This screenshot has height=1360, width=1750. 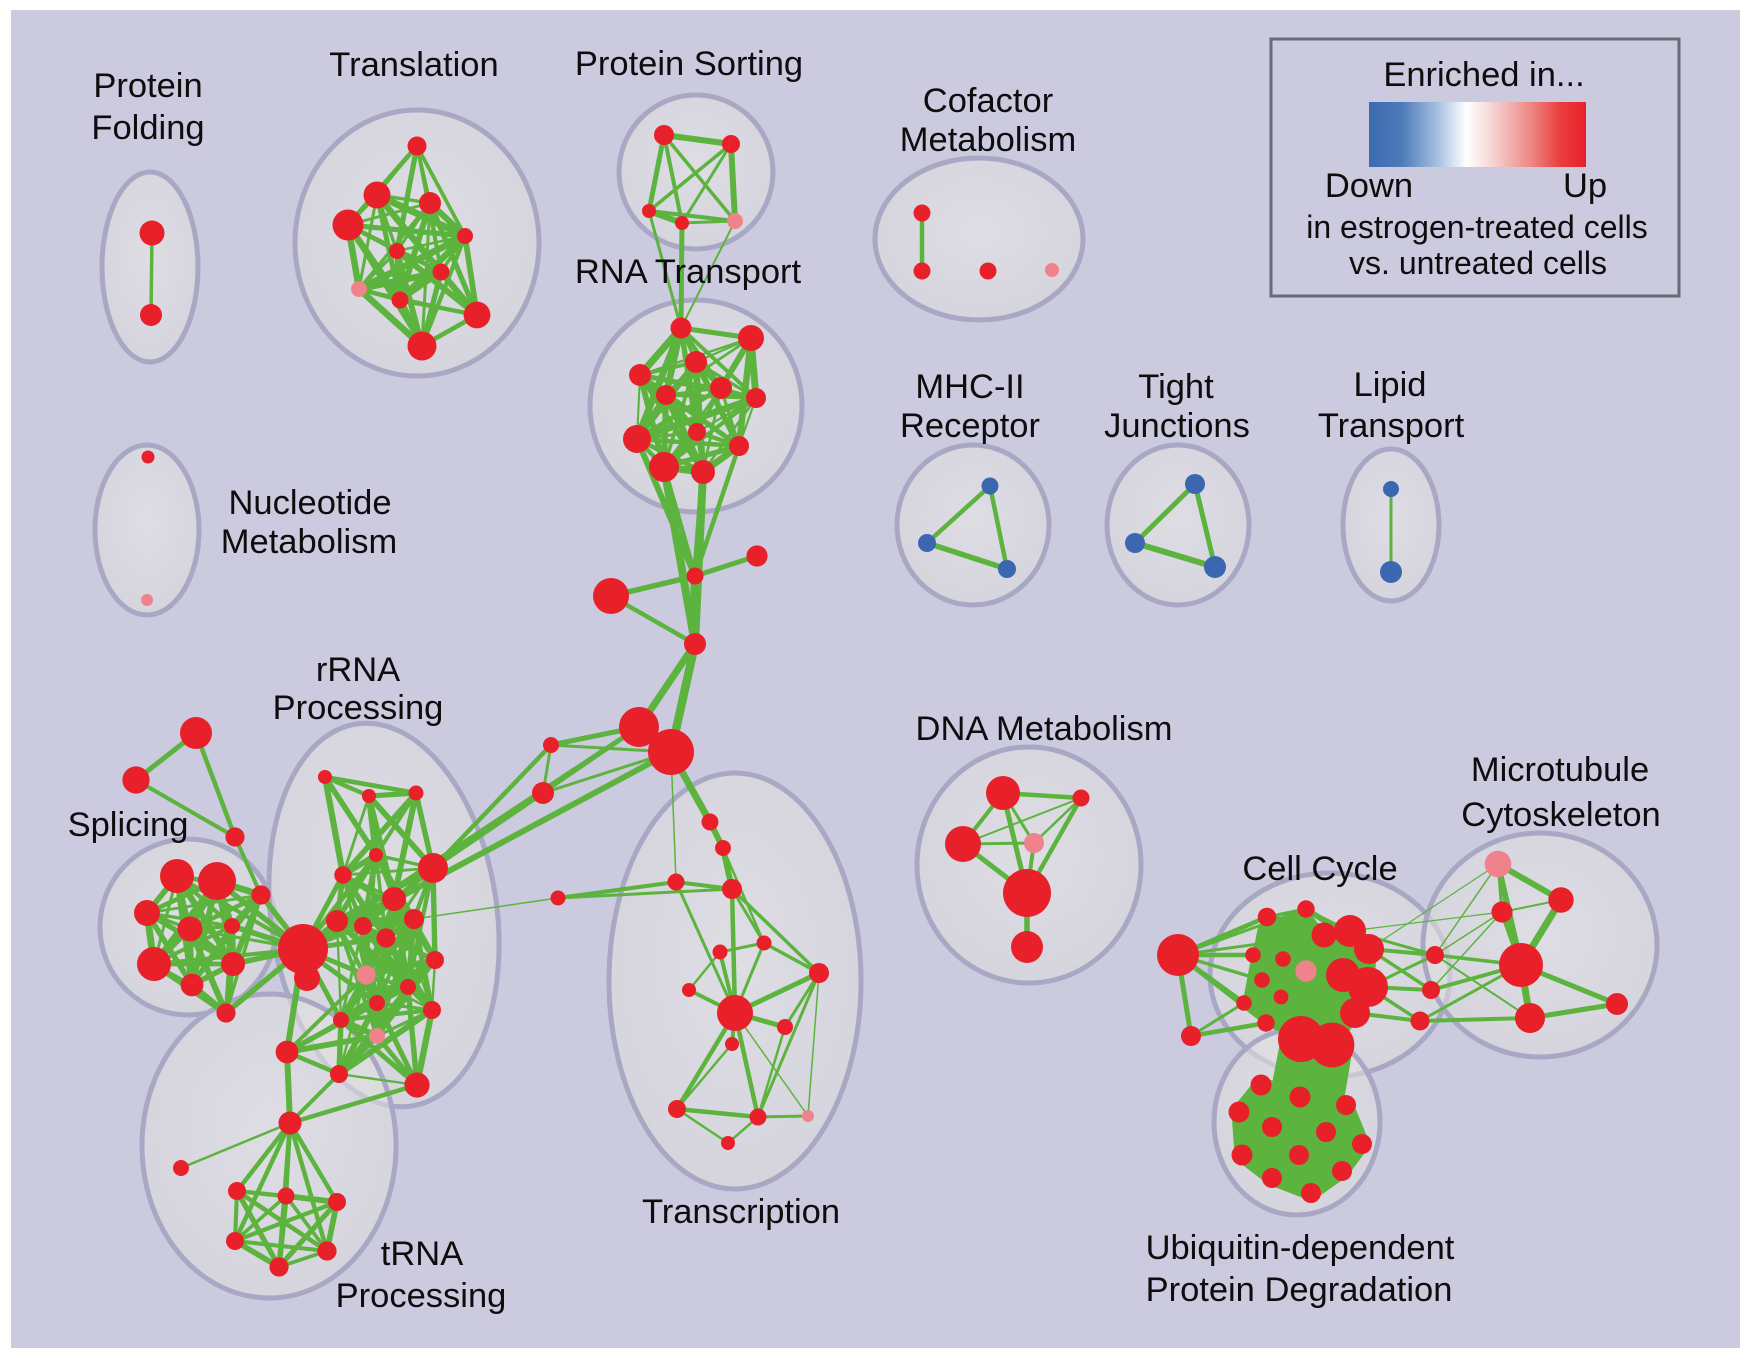 What do you see at coordinates (1044, 729) in the screenshot?
I see `svg-text: DNA Metabolism` at bounding box center [1044, 729].